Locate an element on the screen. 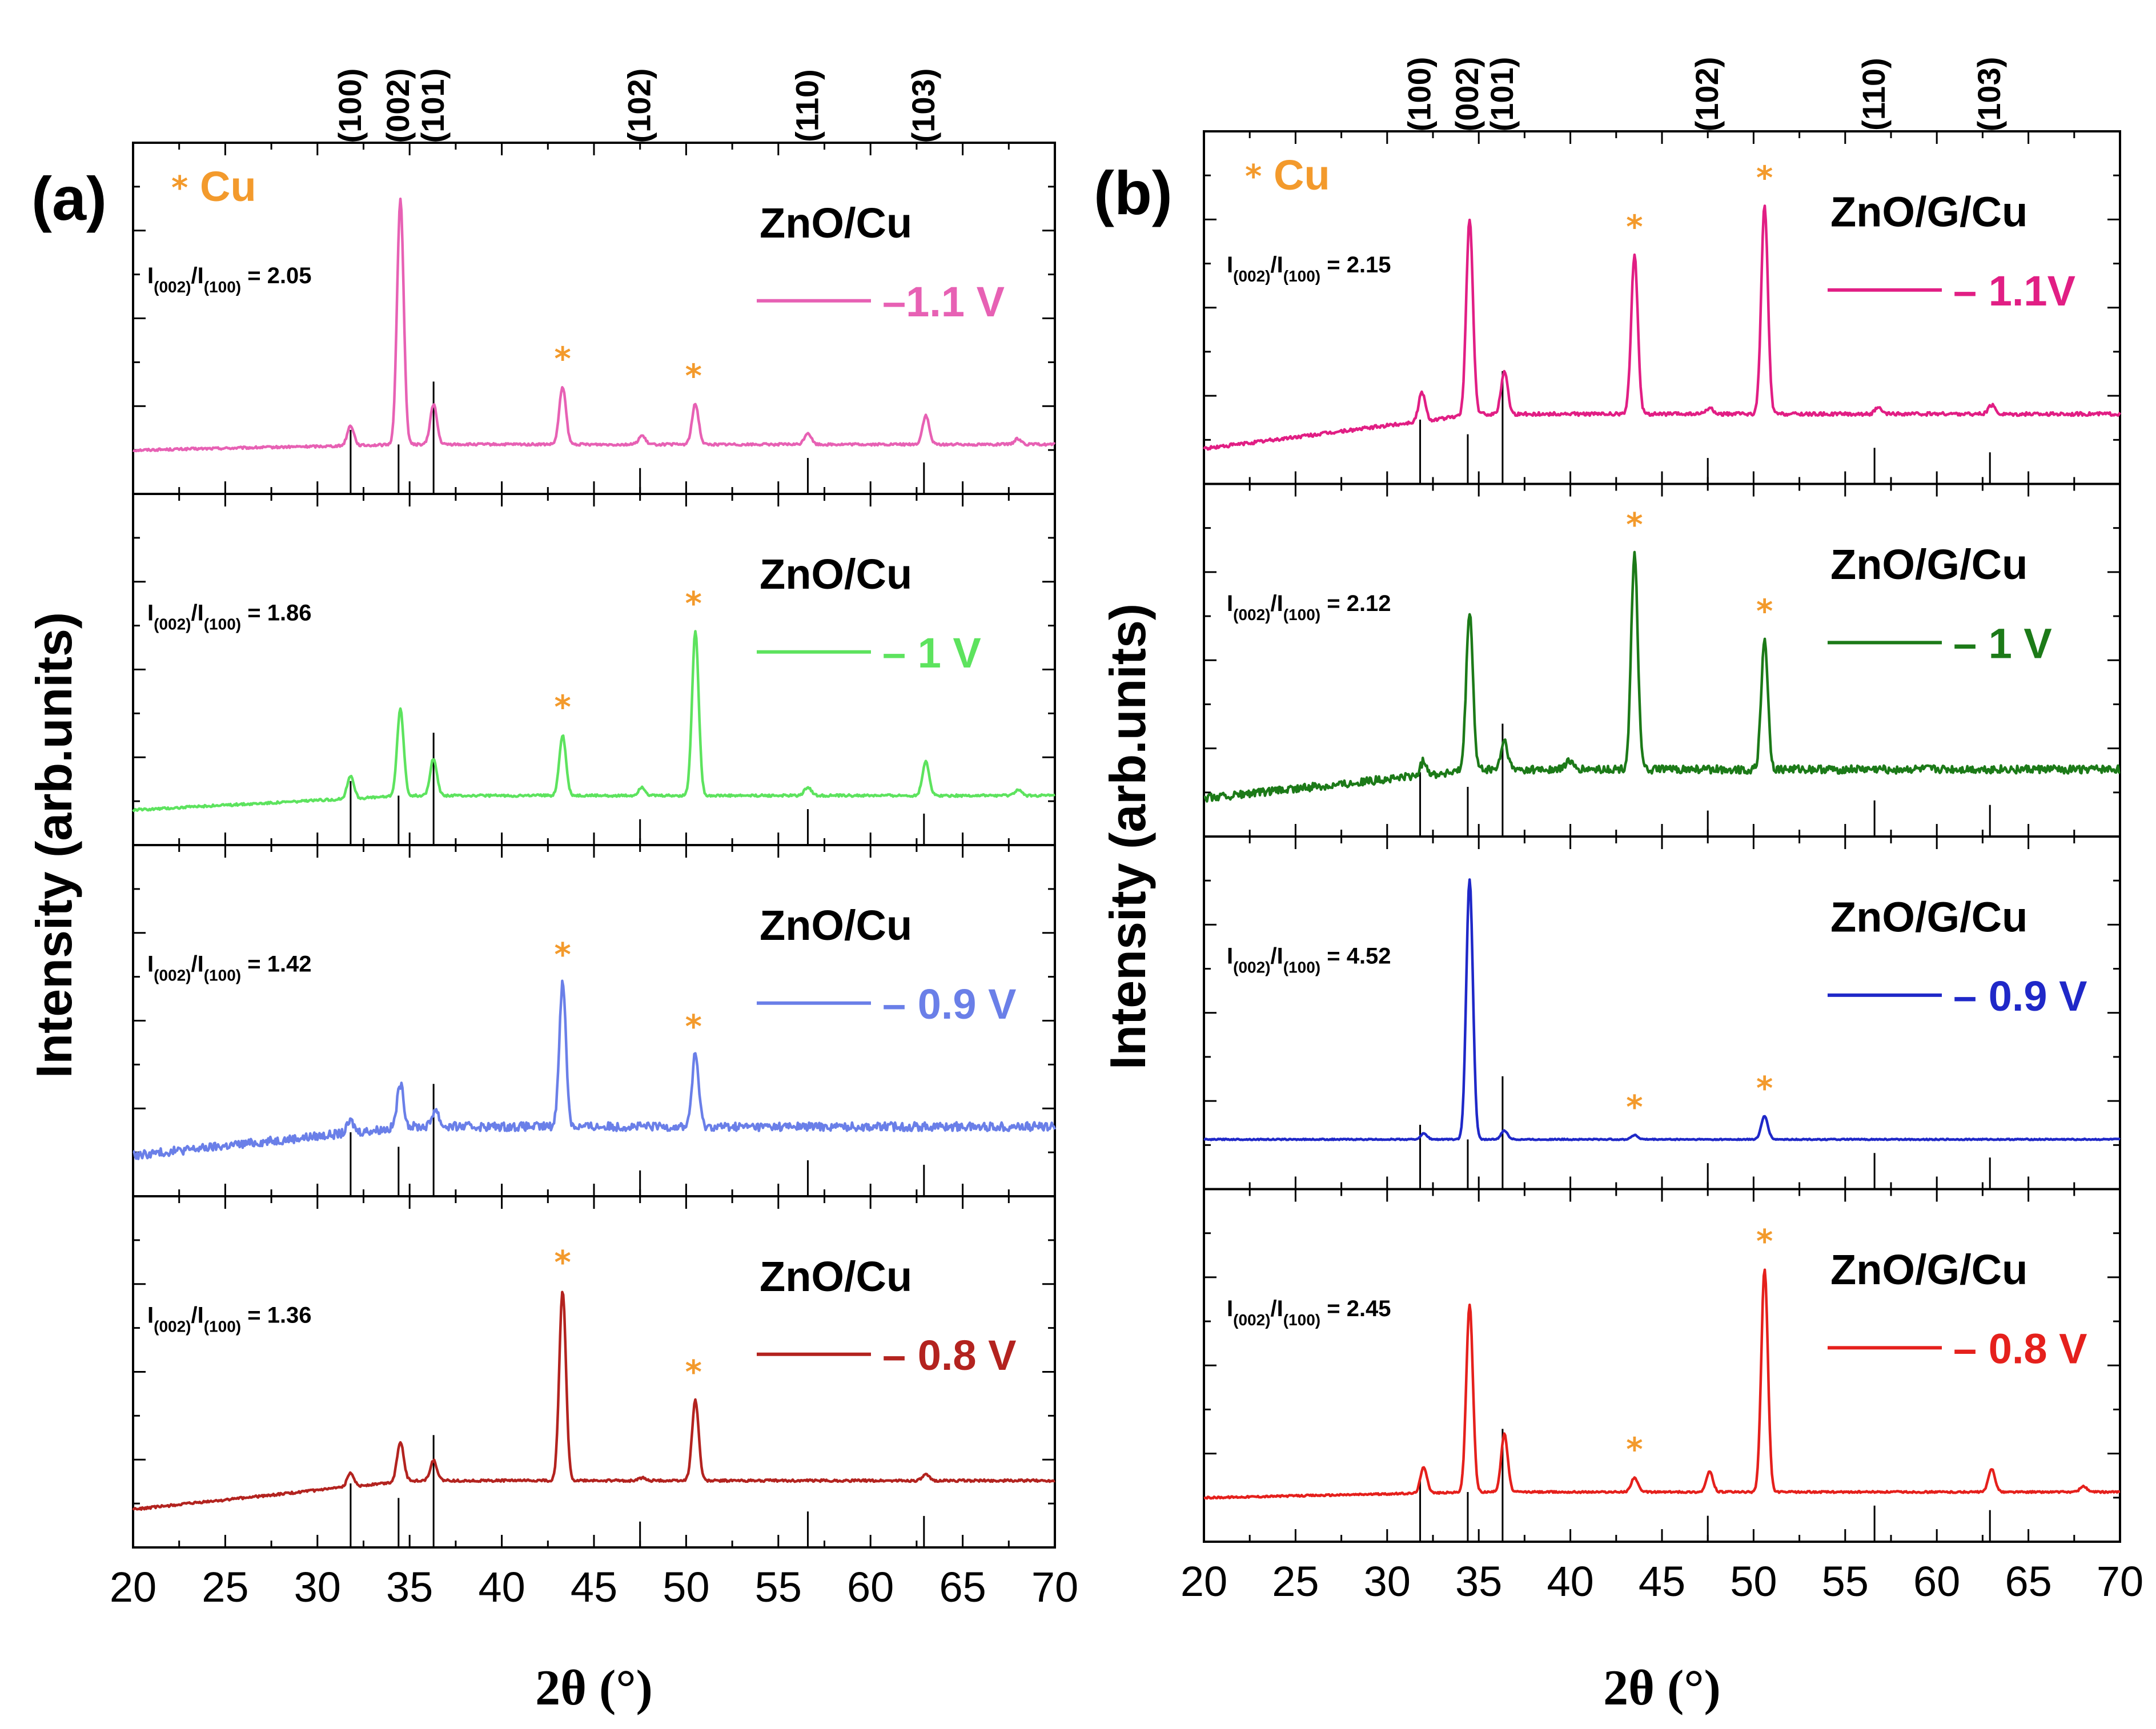 This screenshot has height=1729, width=2156. x-tick-label: 45 is located at coordinates (594, 1587).